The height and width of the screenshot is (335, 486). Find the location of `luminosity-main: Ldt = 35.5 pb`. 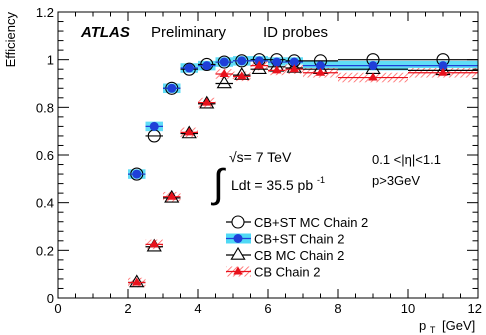

luminosity-main: Ldt = 35.5 pb is located at coordinates (272, 185).